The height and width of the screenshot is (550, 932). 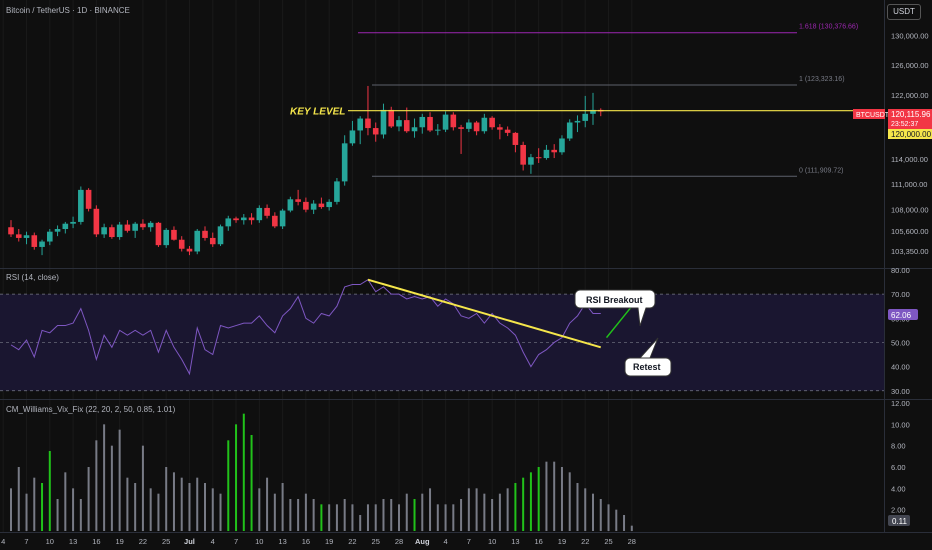 I want to click on x-tick-label: 4, so click(x=3, y=541).